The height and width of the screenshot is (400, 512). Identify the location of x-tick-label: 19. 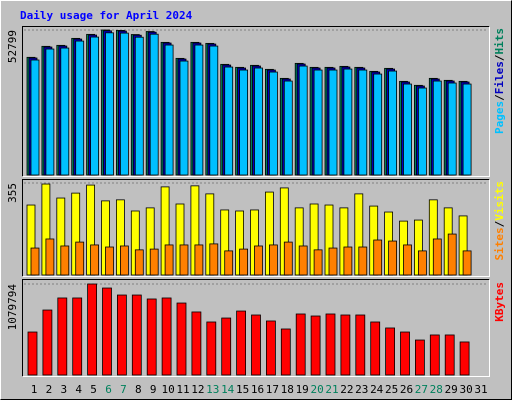
(302, 389).